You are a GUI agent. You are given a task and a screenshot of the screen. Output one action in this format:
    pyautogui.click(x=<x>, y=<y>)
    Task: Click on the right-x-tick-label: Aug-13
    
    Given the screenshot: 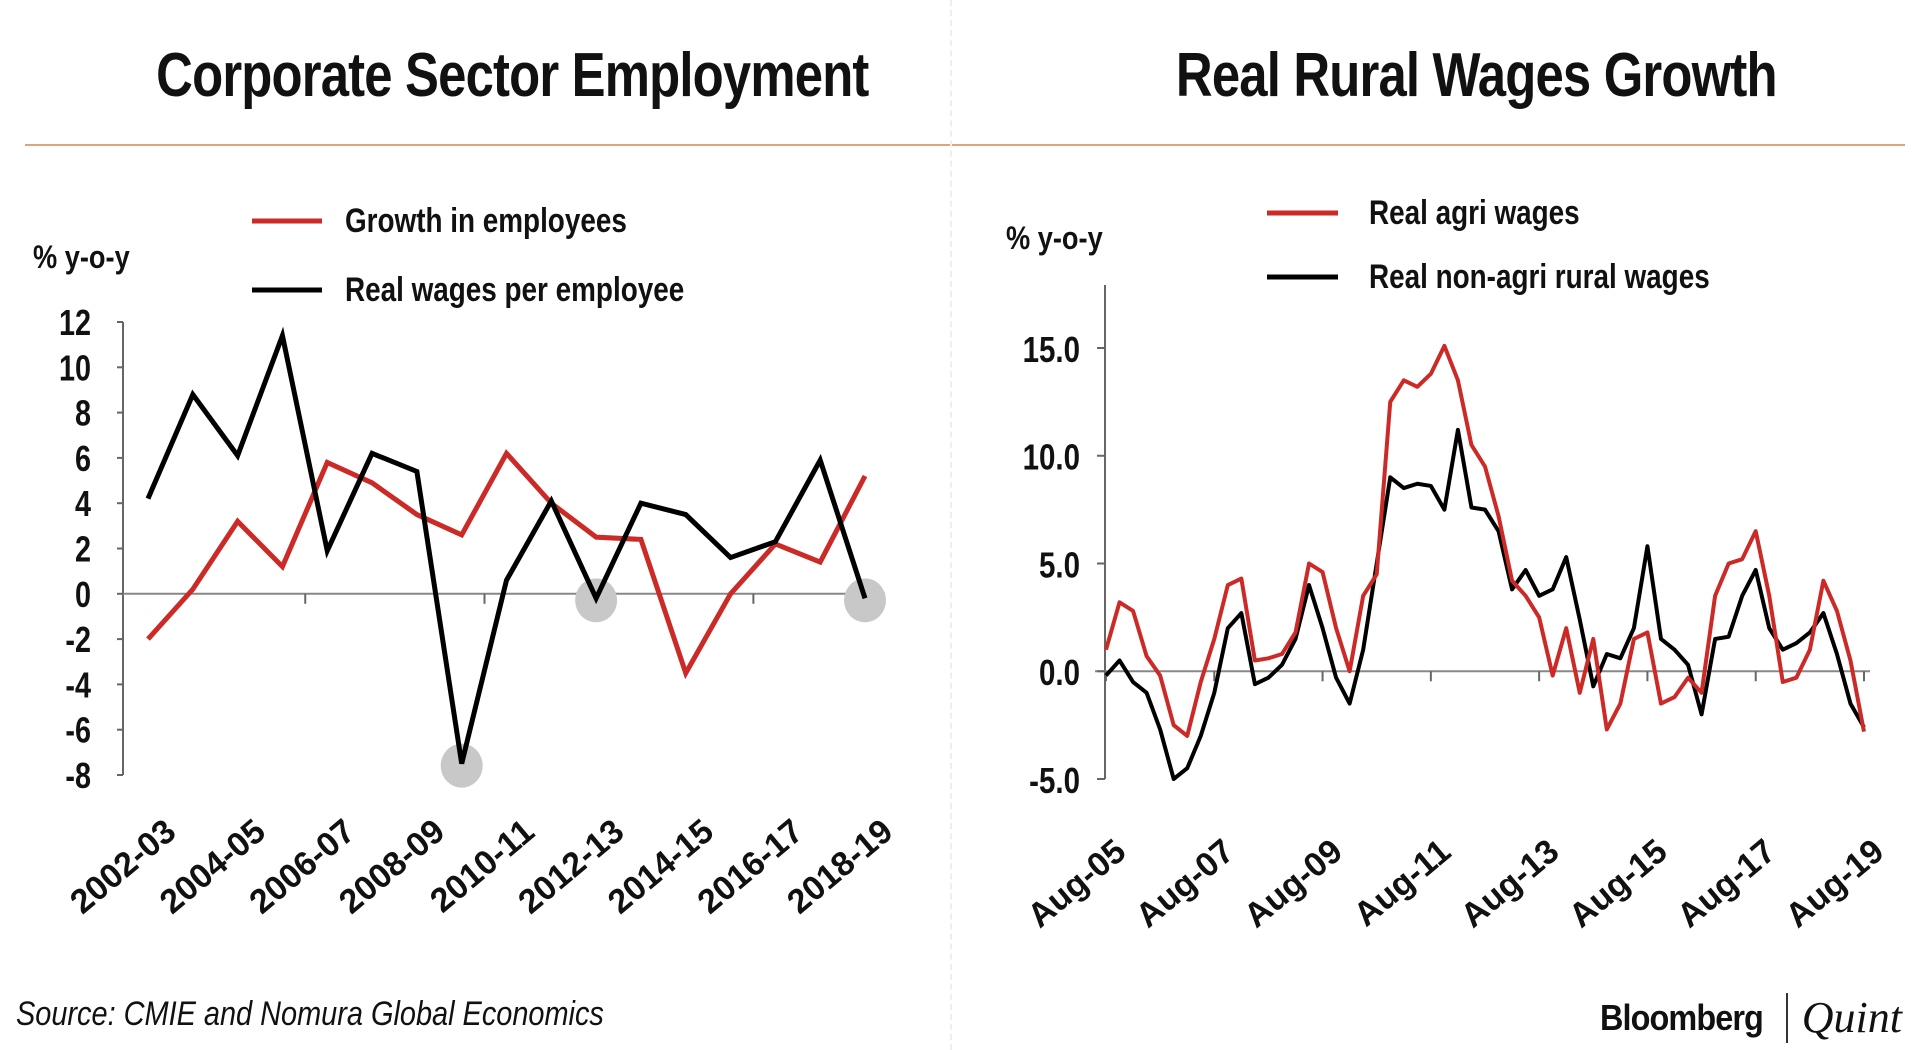 What is the action you would take?
    pyautogui.click(x=1510, y=883)
    